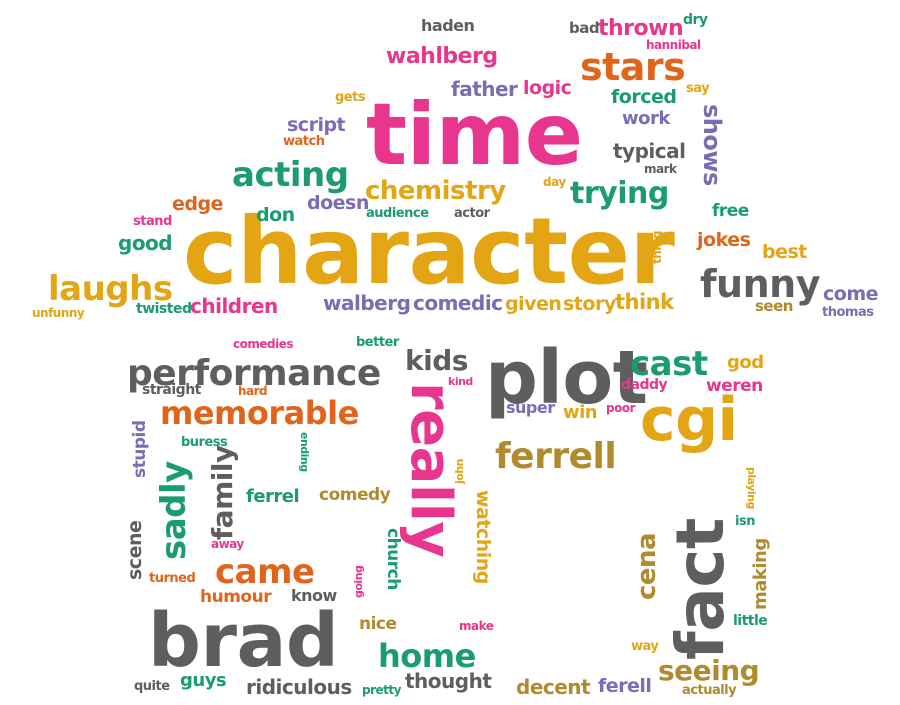 The width and height of the screenshot is (900, 705). What do you see at coordinates (848, 312) in the screenshot?
I see `word-thomas: thomas` at bounding box center [848, 312].